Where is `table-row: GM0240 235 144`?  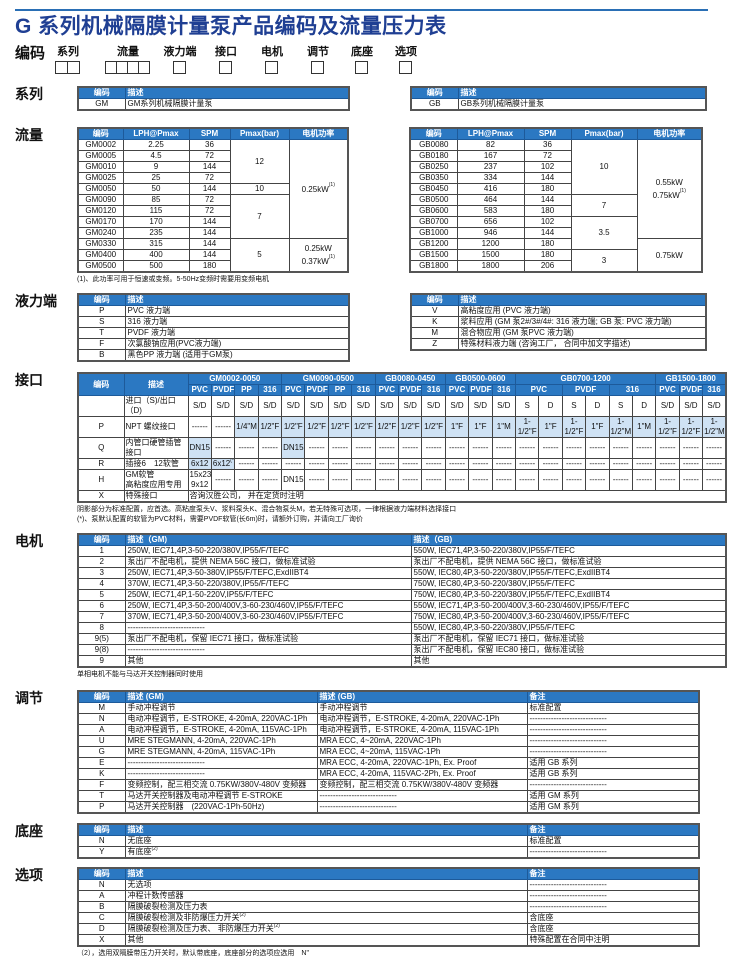 table-row: GM0240 235 144 is located at coordinates (212, 233).